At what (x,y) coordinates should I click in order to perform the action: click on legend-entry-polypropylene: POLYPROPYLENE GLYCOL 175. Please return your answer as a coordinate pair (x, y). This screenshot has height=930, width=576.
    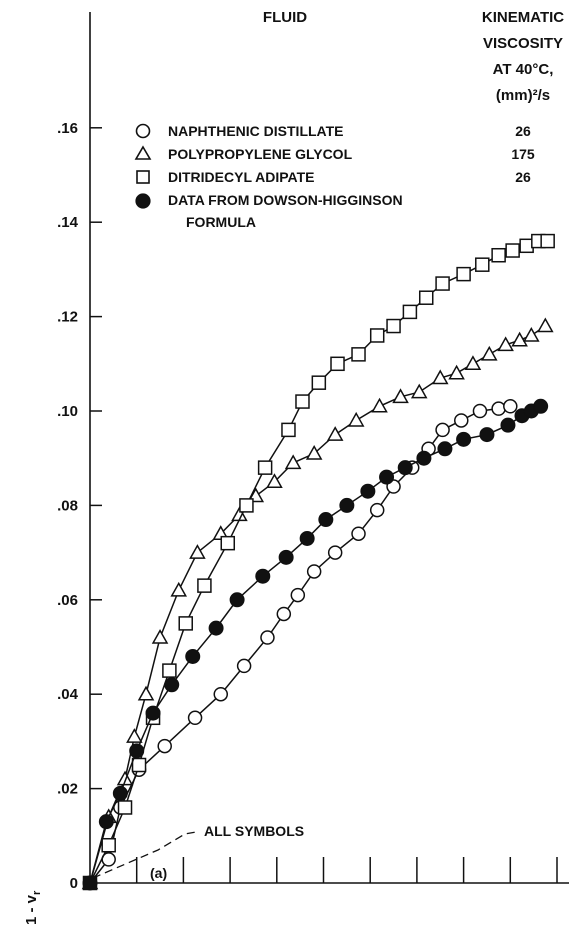
    Looking at the image, I should click on (334, 153).